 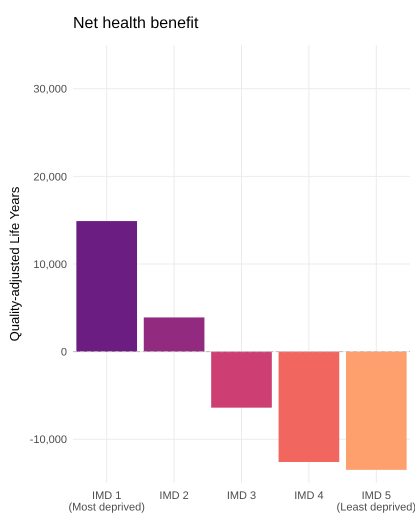 I want to click on y-tick-label: 0, so click(x=63, y=352).